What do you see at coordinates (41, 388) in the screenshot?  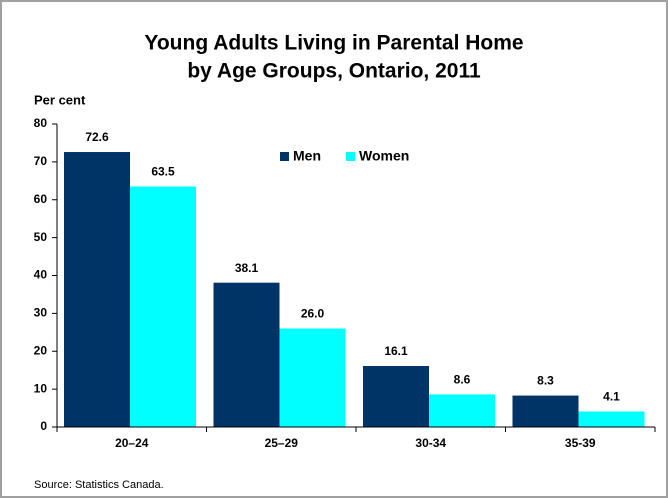 I see `y-tick-label: 10` at bounding box center [41, 388].